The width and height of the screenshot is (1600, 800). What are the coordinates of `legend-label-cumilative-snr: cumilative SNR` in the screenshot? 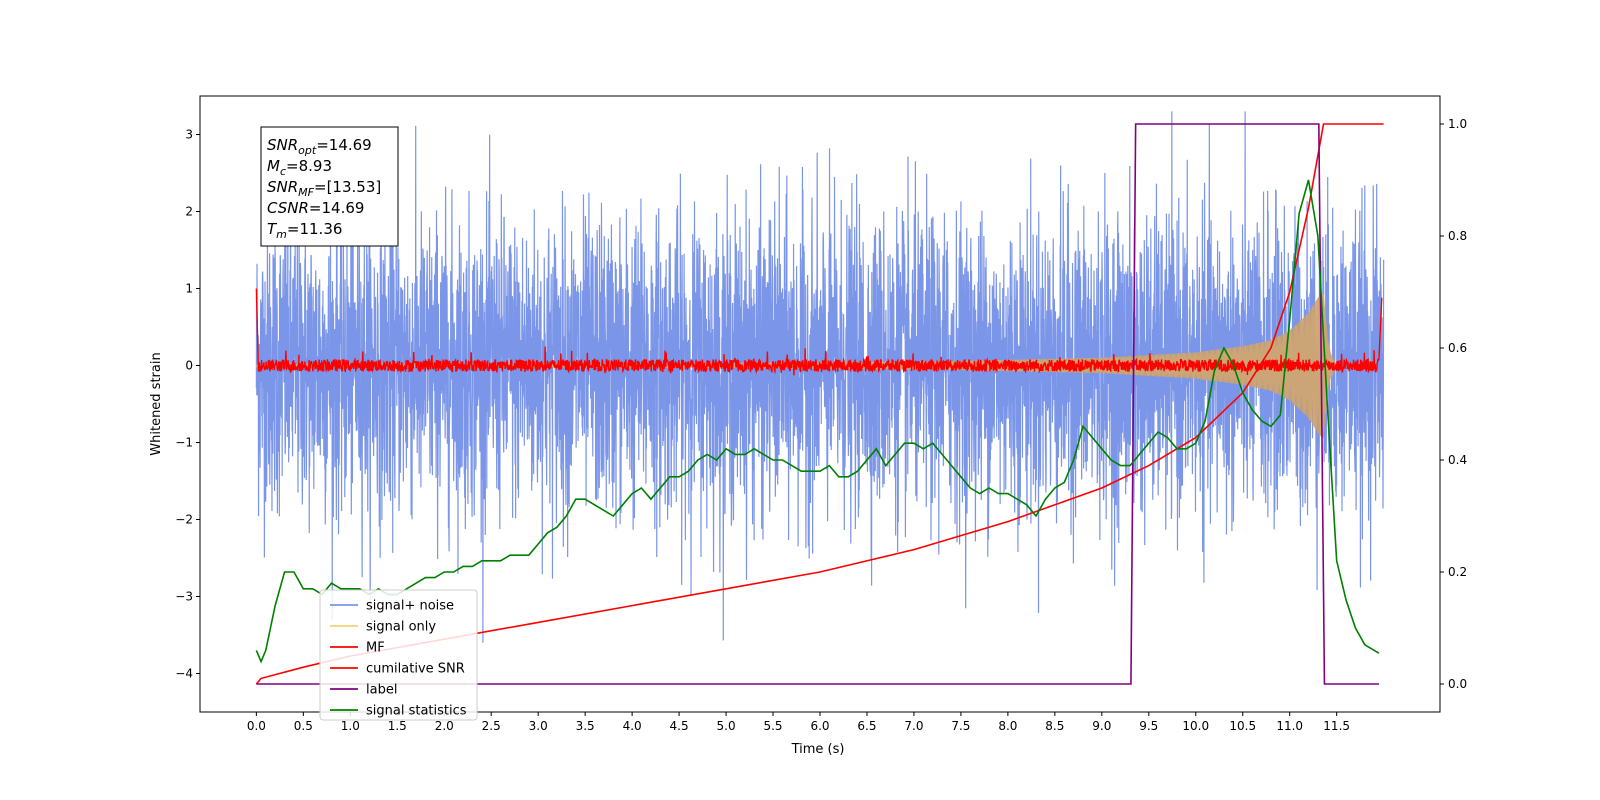 It's located at (415, 669).